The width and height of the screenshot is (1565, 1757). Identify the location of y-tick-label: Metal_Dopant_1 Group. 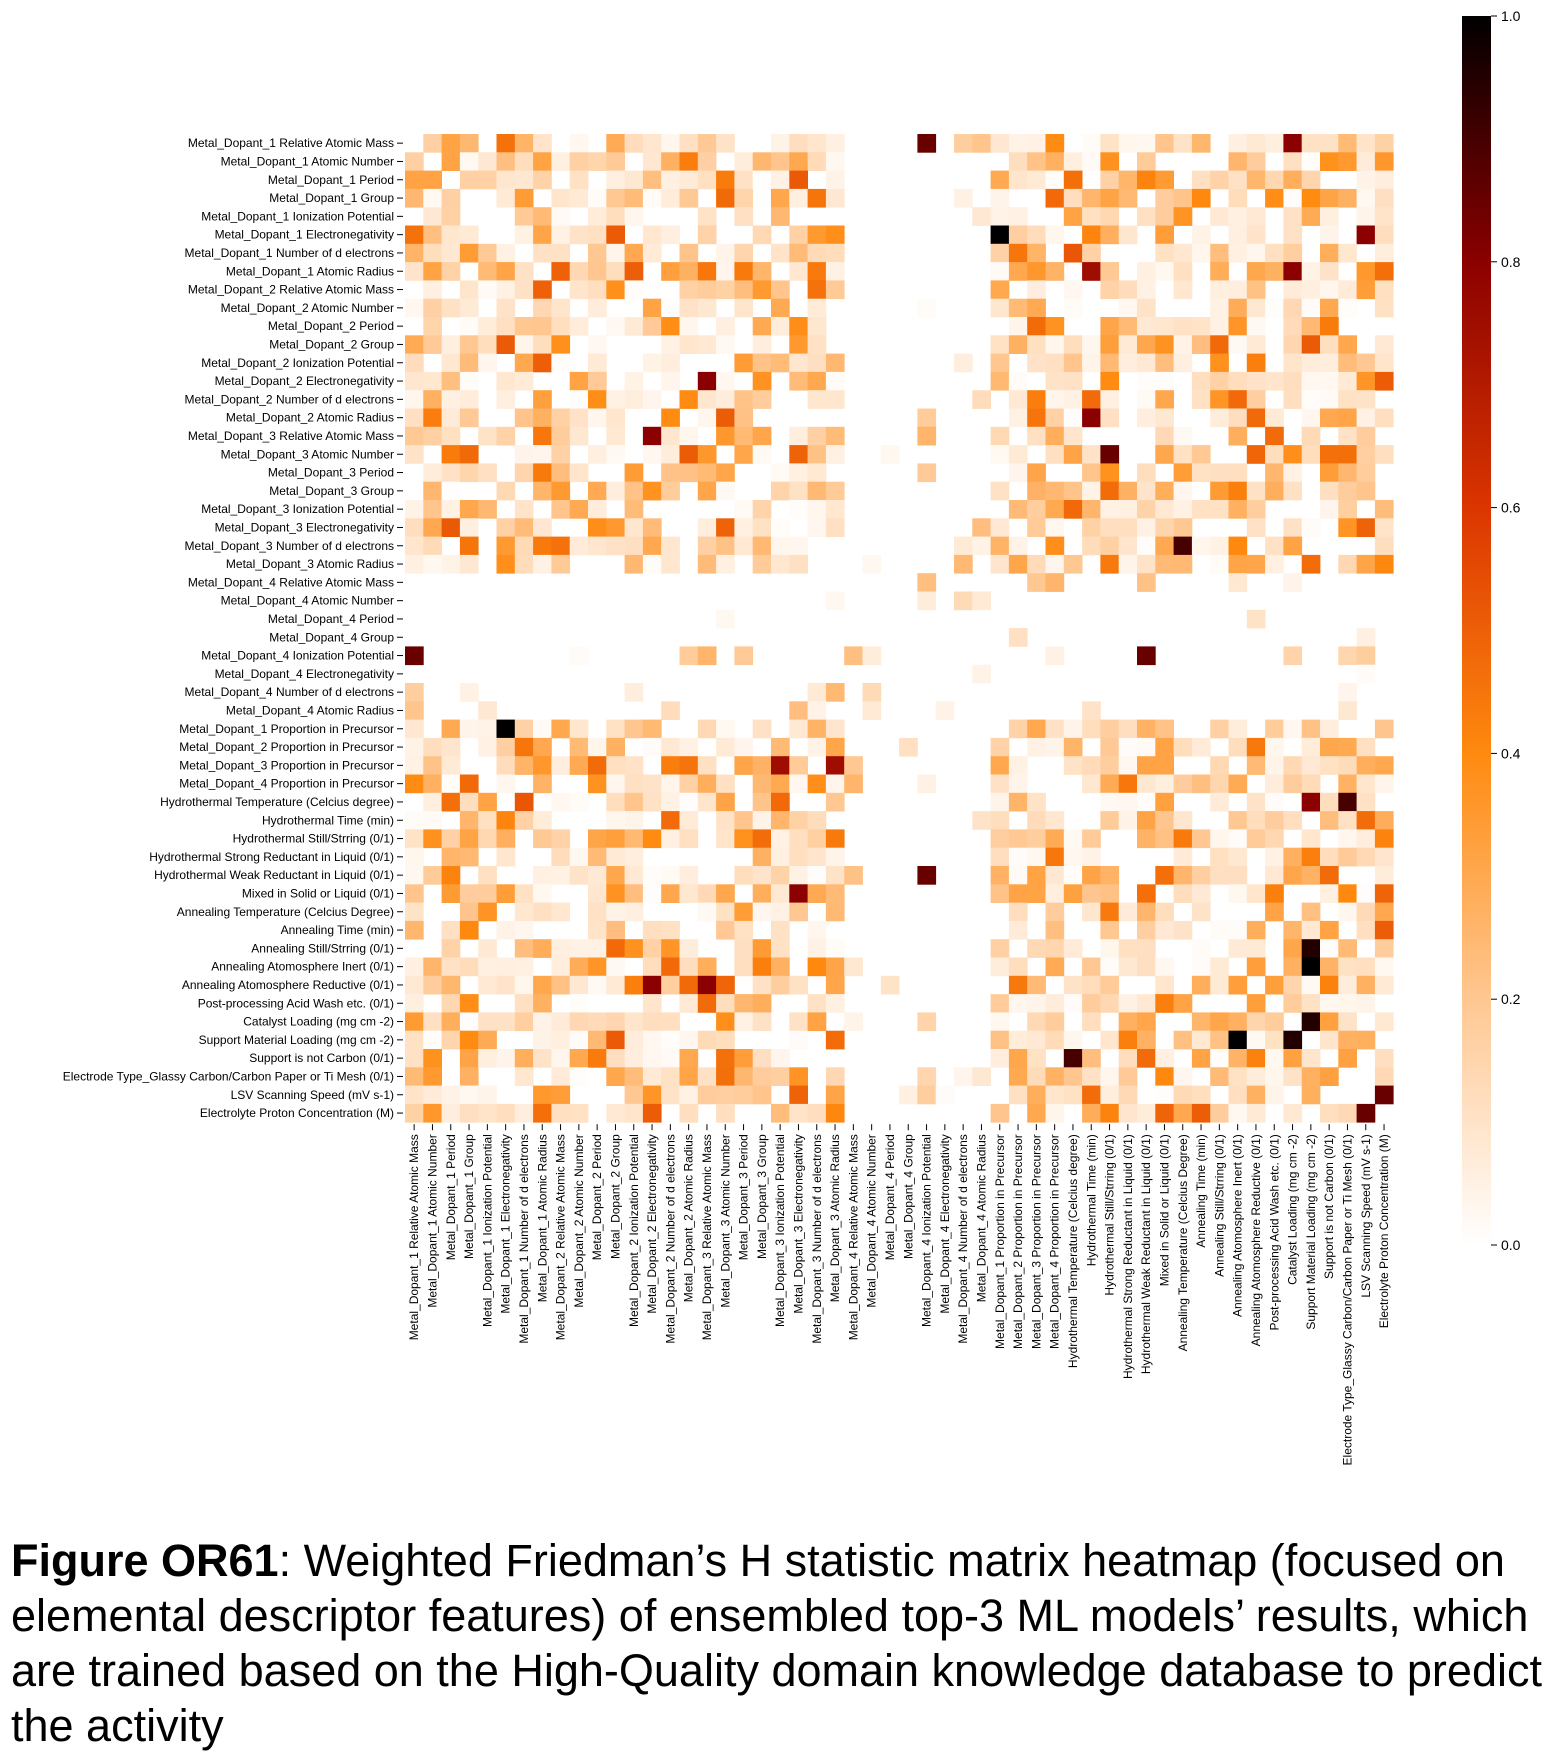
(331, 198).